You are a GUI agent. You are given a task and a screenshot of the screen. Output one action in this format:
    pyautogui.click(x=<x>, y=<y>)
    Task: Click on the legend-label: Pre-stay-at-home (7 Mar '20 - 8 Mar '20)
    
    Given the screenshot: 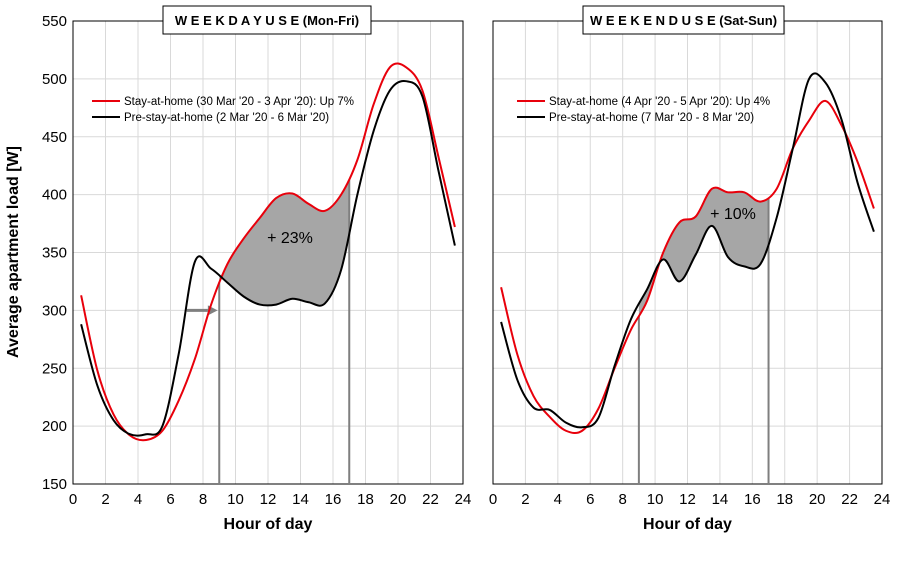 What is the action you would take?
    pyautogui.click(x=651, y=118)
    